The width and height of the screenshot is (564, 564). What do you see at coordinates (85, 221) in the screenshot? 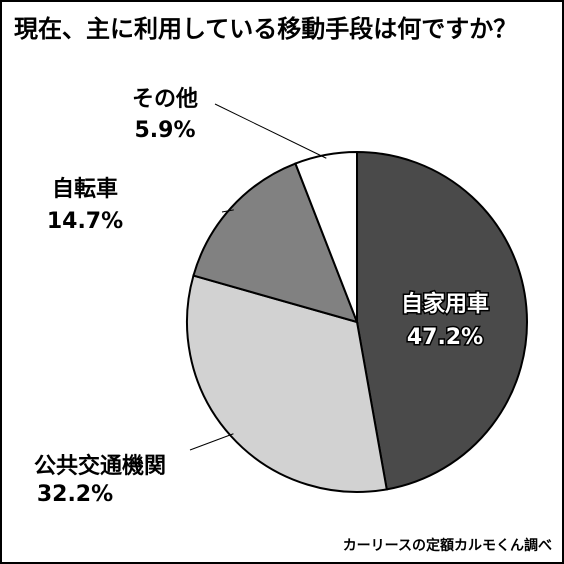
I see `value-label: 14.7%` at bounding box center [85, 221].